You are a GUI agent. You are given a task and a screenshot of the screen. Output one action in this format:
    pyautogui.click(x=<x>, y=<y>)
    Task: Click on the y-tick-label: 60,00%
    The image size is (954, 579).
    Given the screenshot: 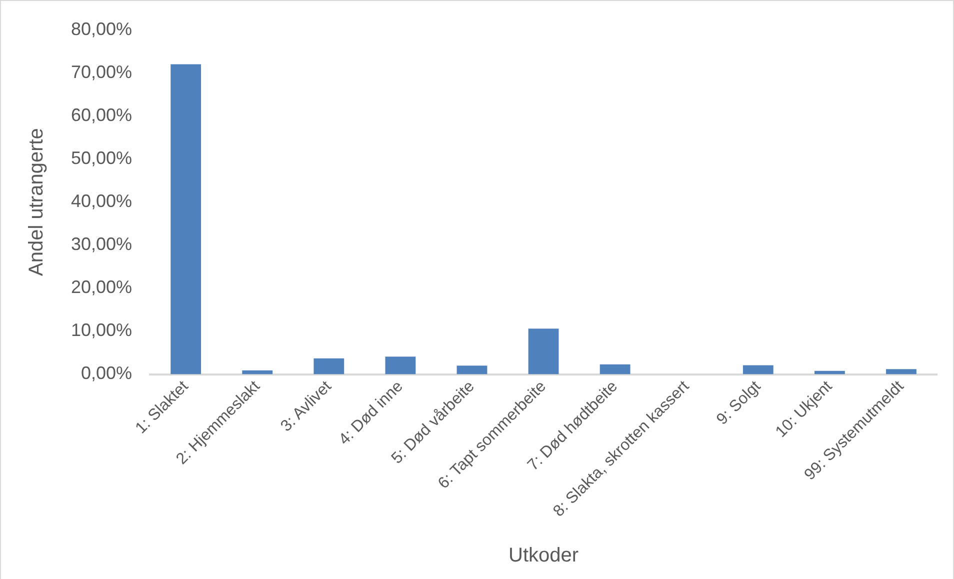 What is the action you would take?
    pyautogui.click(x=101, y=114)
    